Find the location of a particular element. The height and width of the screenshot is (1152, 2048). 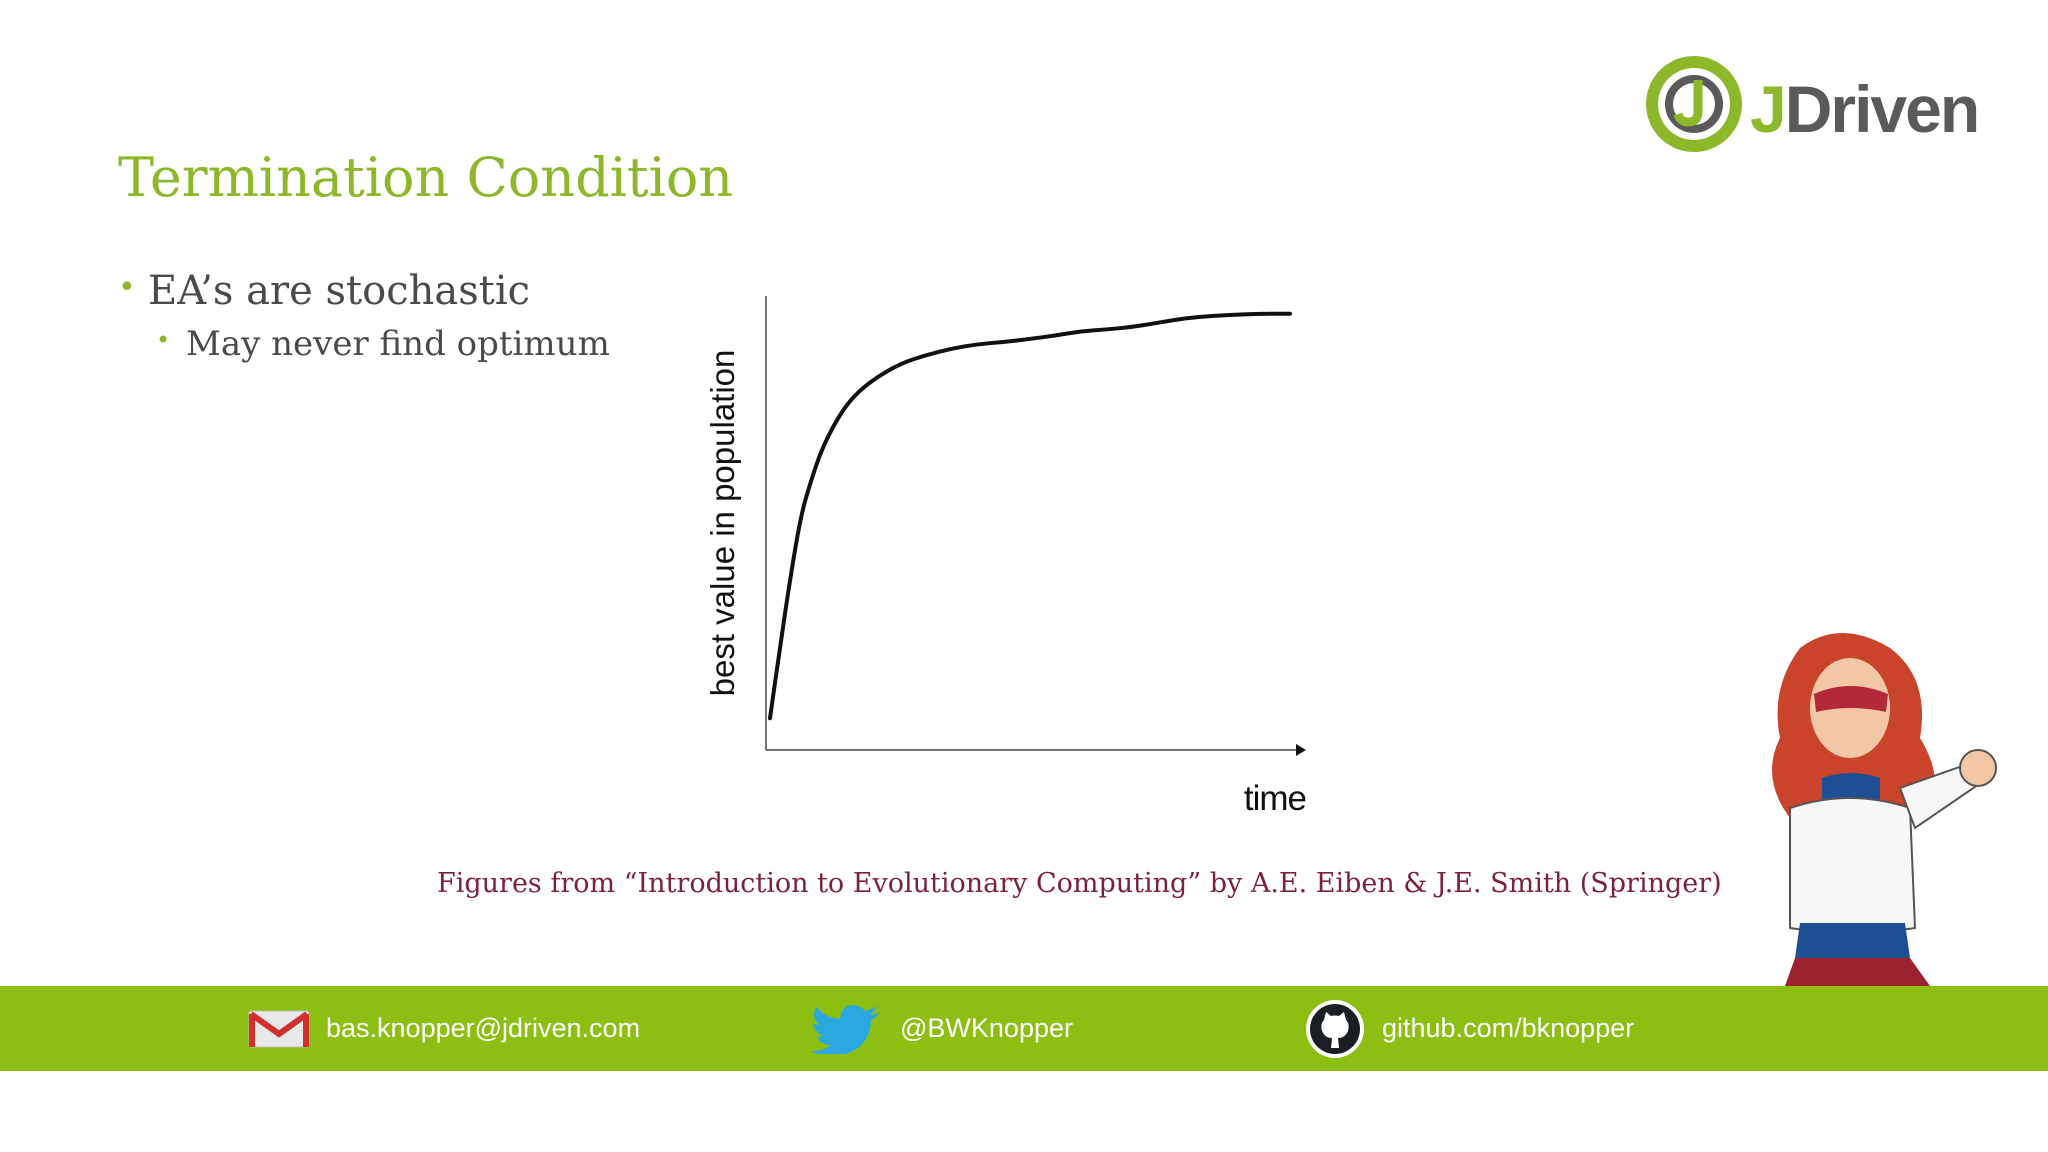

mascot-belt is located at coordinates (1852, 940).